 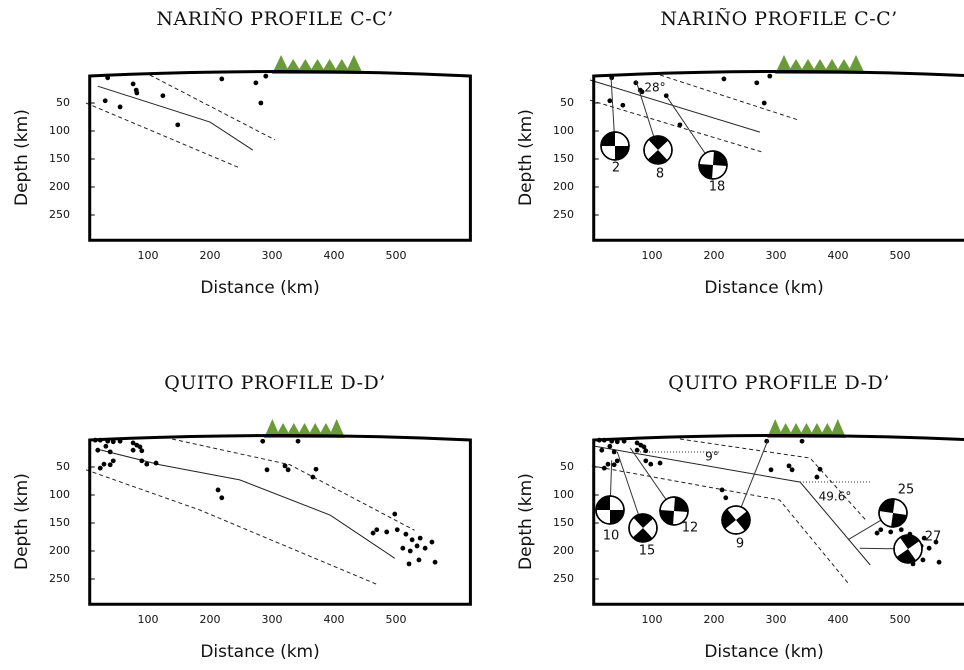 I want to click on angle-label: 9°, so click(x=712, y=457).